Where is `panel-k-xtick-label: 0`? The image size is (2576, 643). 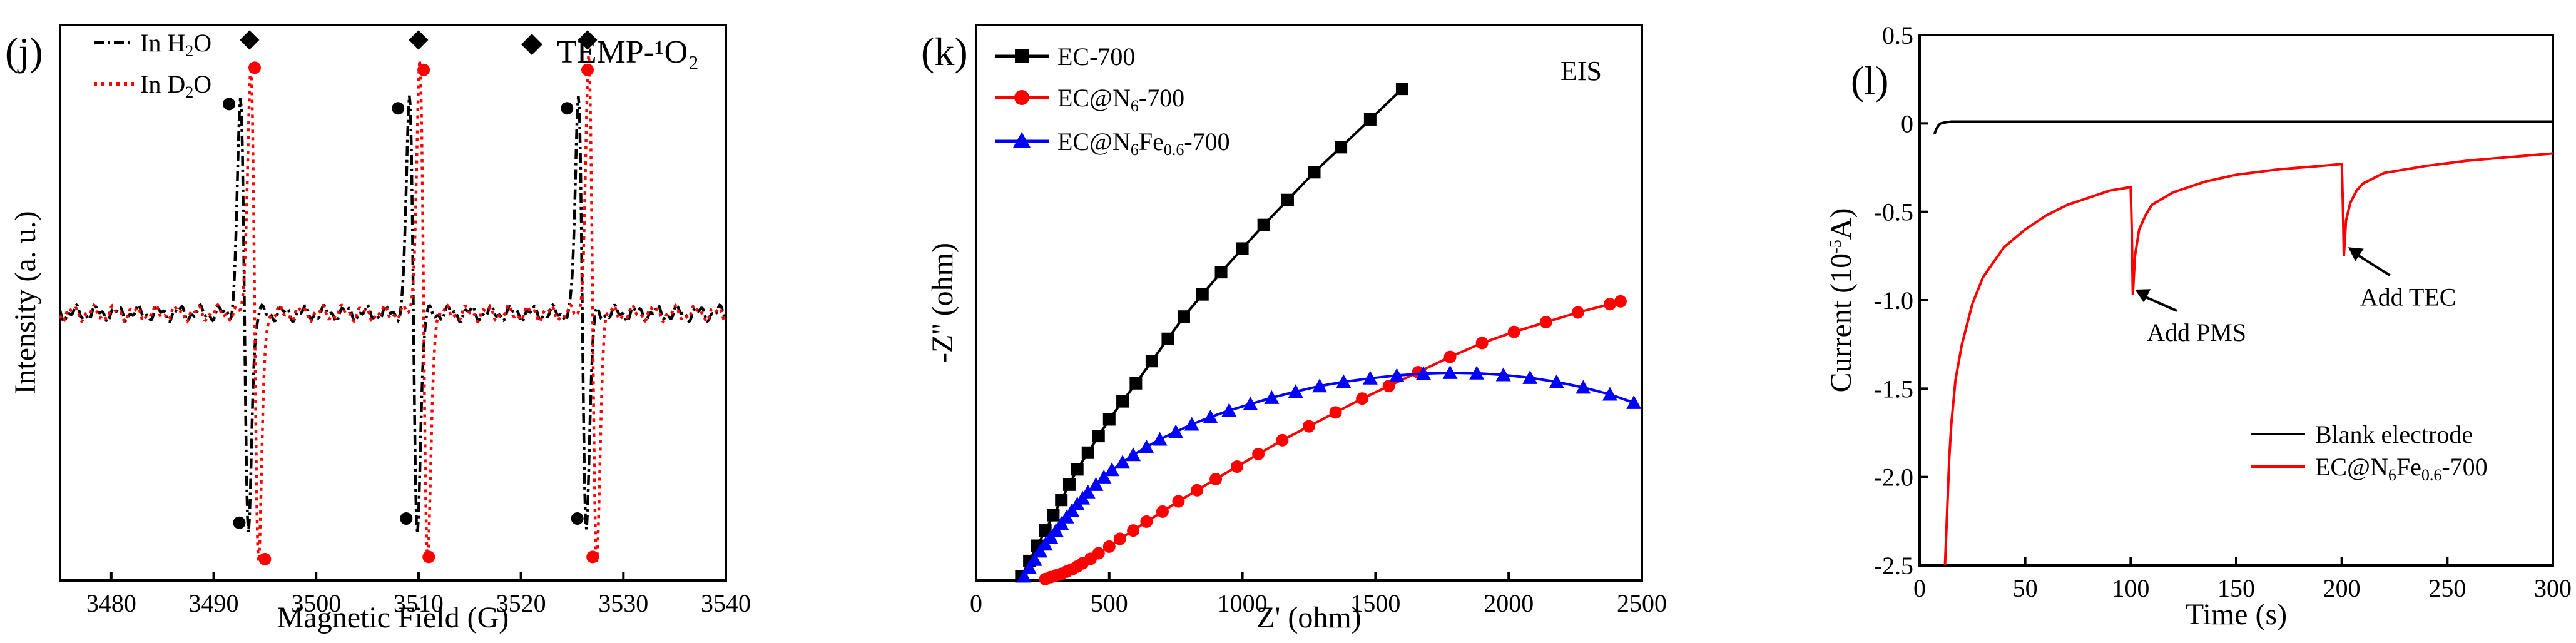 panel-k-xtick-label: 0 is located at coordinates (976, 603).